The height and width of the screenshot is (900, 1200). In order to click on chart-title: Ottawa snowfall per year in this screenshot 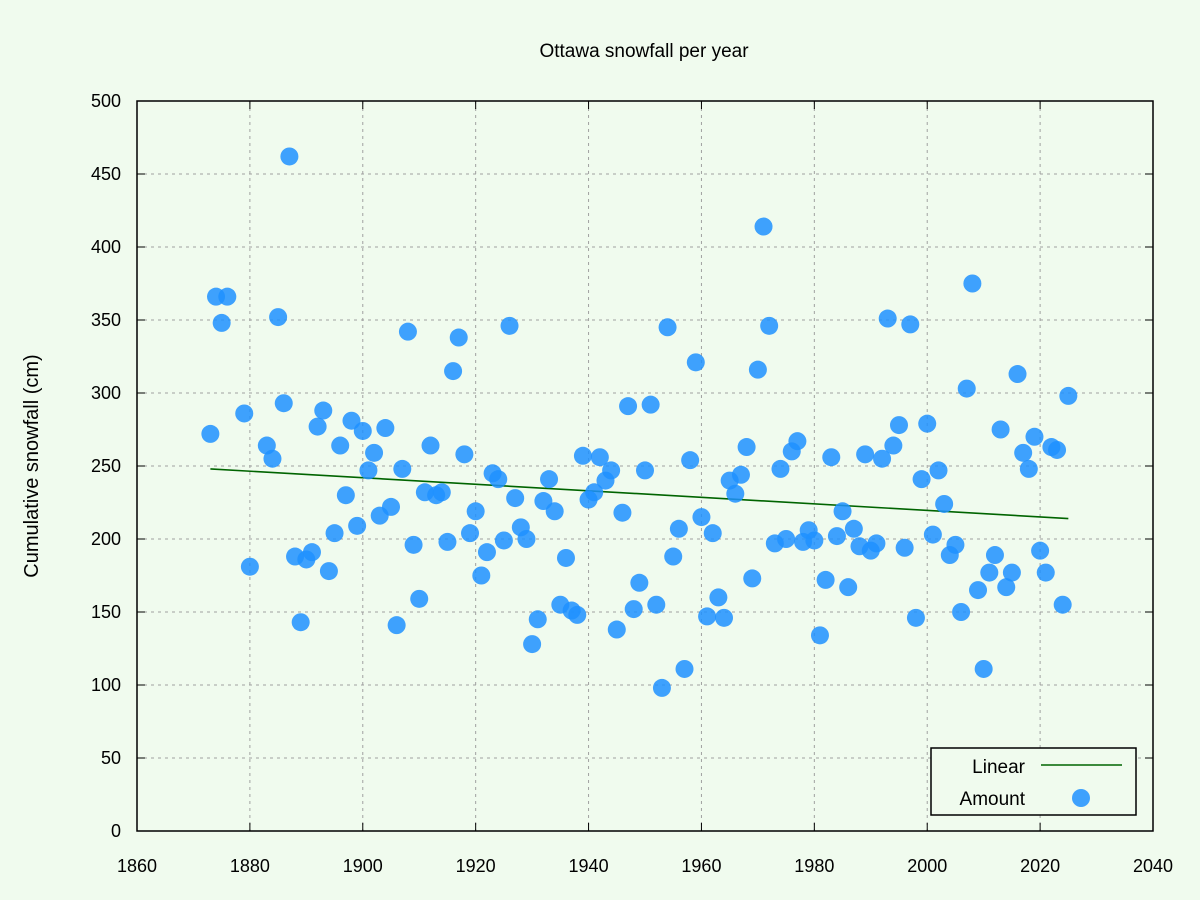, I will do `click(644, 51)`.